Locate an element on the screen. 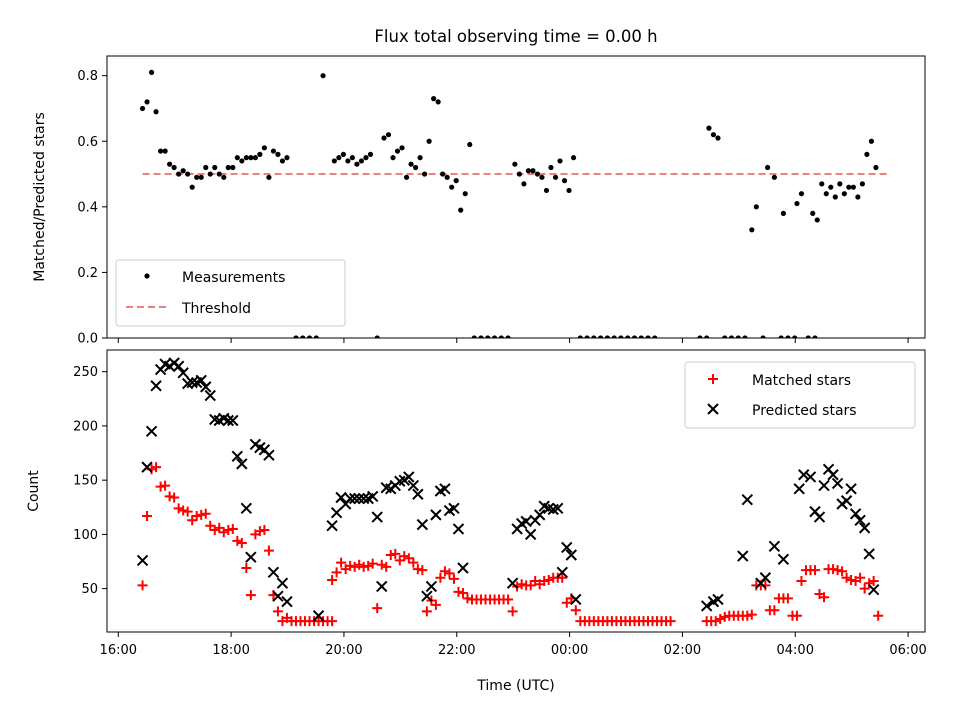  top-y-tick-label: 0.6 is located at coordinates (87, 142).